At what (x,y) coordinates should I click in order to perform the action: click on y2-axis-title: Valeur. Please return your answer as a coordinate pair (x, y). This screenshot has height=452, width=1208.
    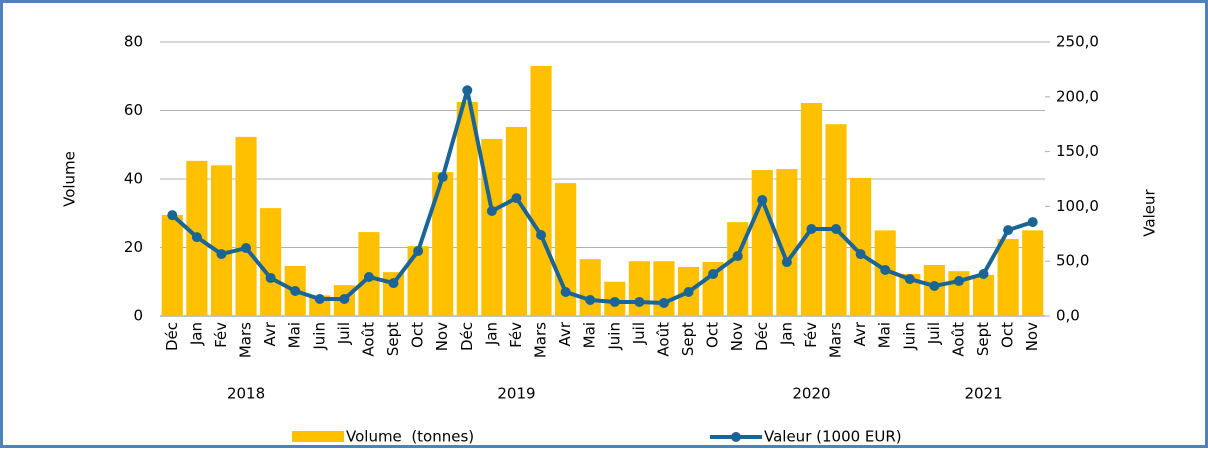
    Looking at the image, I should click on (1150, 212).